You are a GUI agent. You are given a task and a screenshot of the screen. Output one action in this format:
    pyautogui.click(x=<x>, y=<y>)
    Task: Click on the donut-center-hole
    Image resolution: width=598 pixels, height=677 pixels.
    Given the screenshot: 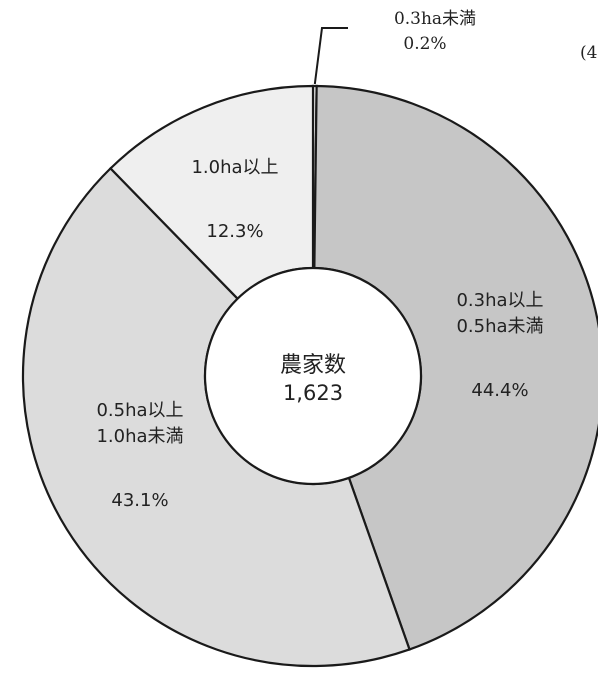 What is the action you would take?
    pyautogui.click(x=313, y=376)
    